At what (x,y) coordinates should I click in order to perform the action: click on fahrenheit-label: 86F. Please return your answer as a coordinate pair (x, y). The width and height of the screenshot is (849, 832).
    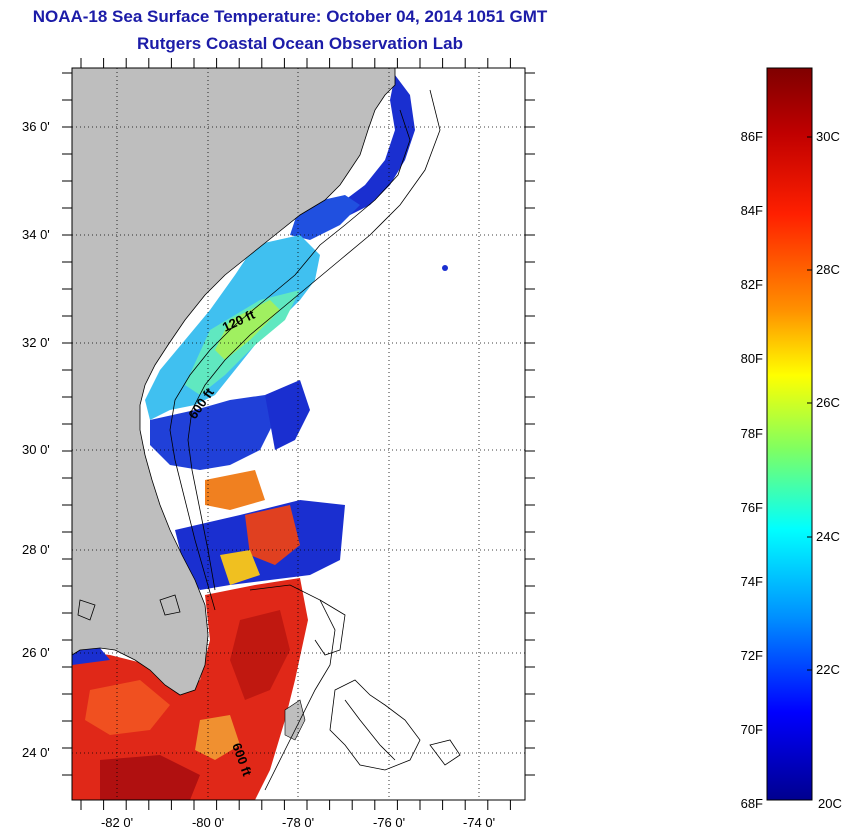
    Looking at the image, I should click on (752, 136).